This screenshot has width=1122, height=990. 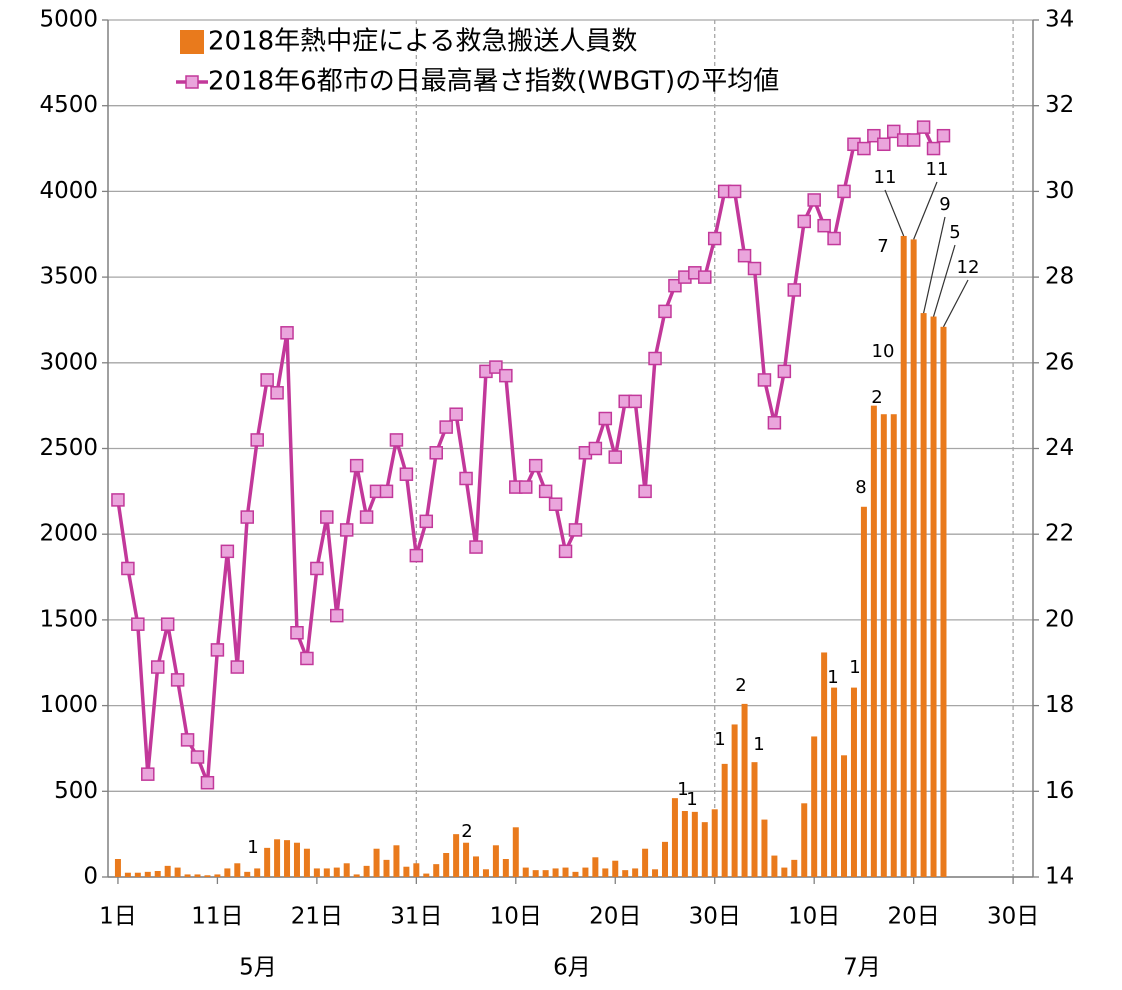 What do you see at coordinates (493, 82) in the screenshot?
I see `legend-label: 2018年6都市の日最高暑さ指数(WBGT)の平均値` at bounding box center [493, 82].